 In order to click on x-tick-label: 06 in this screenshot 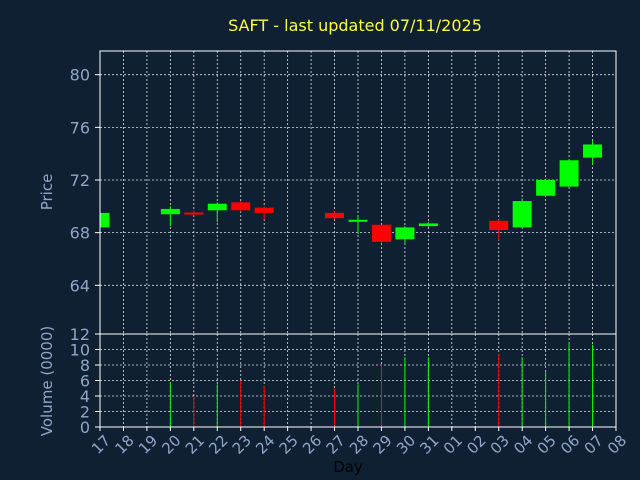, I will do `click(570, 445)`.